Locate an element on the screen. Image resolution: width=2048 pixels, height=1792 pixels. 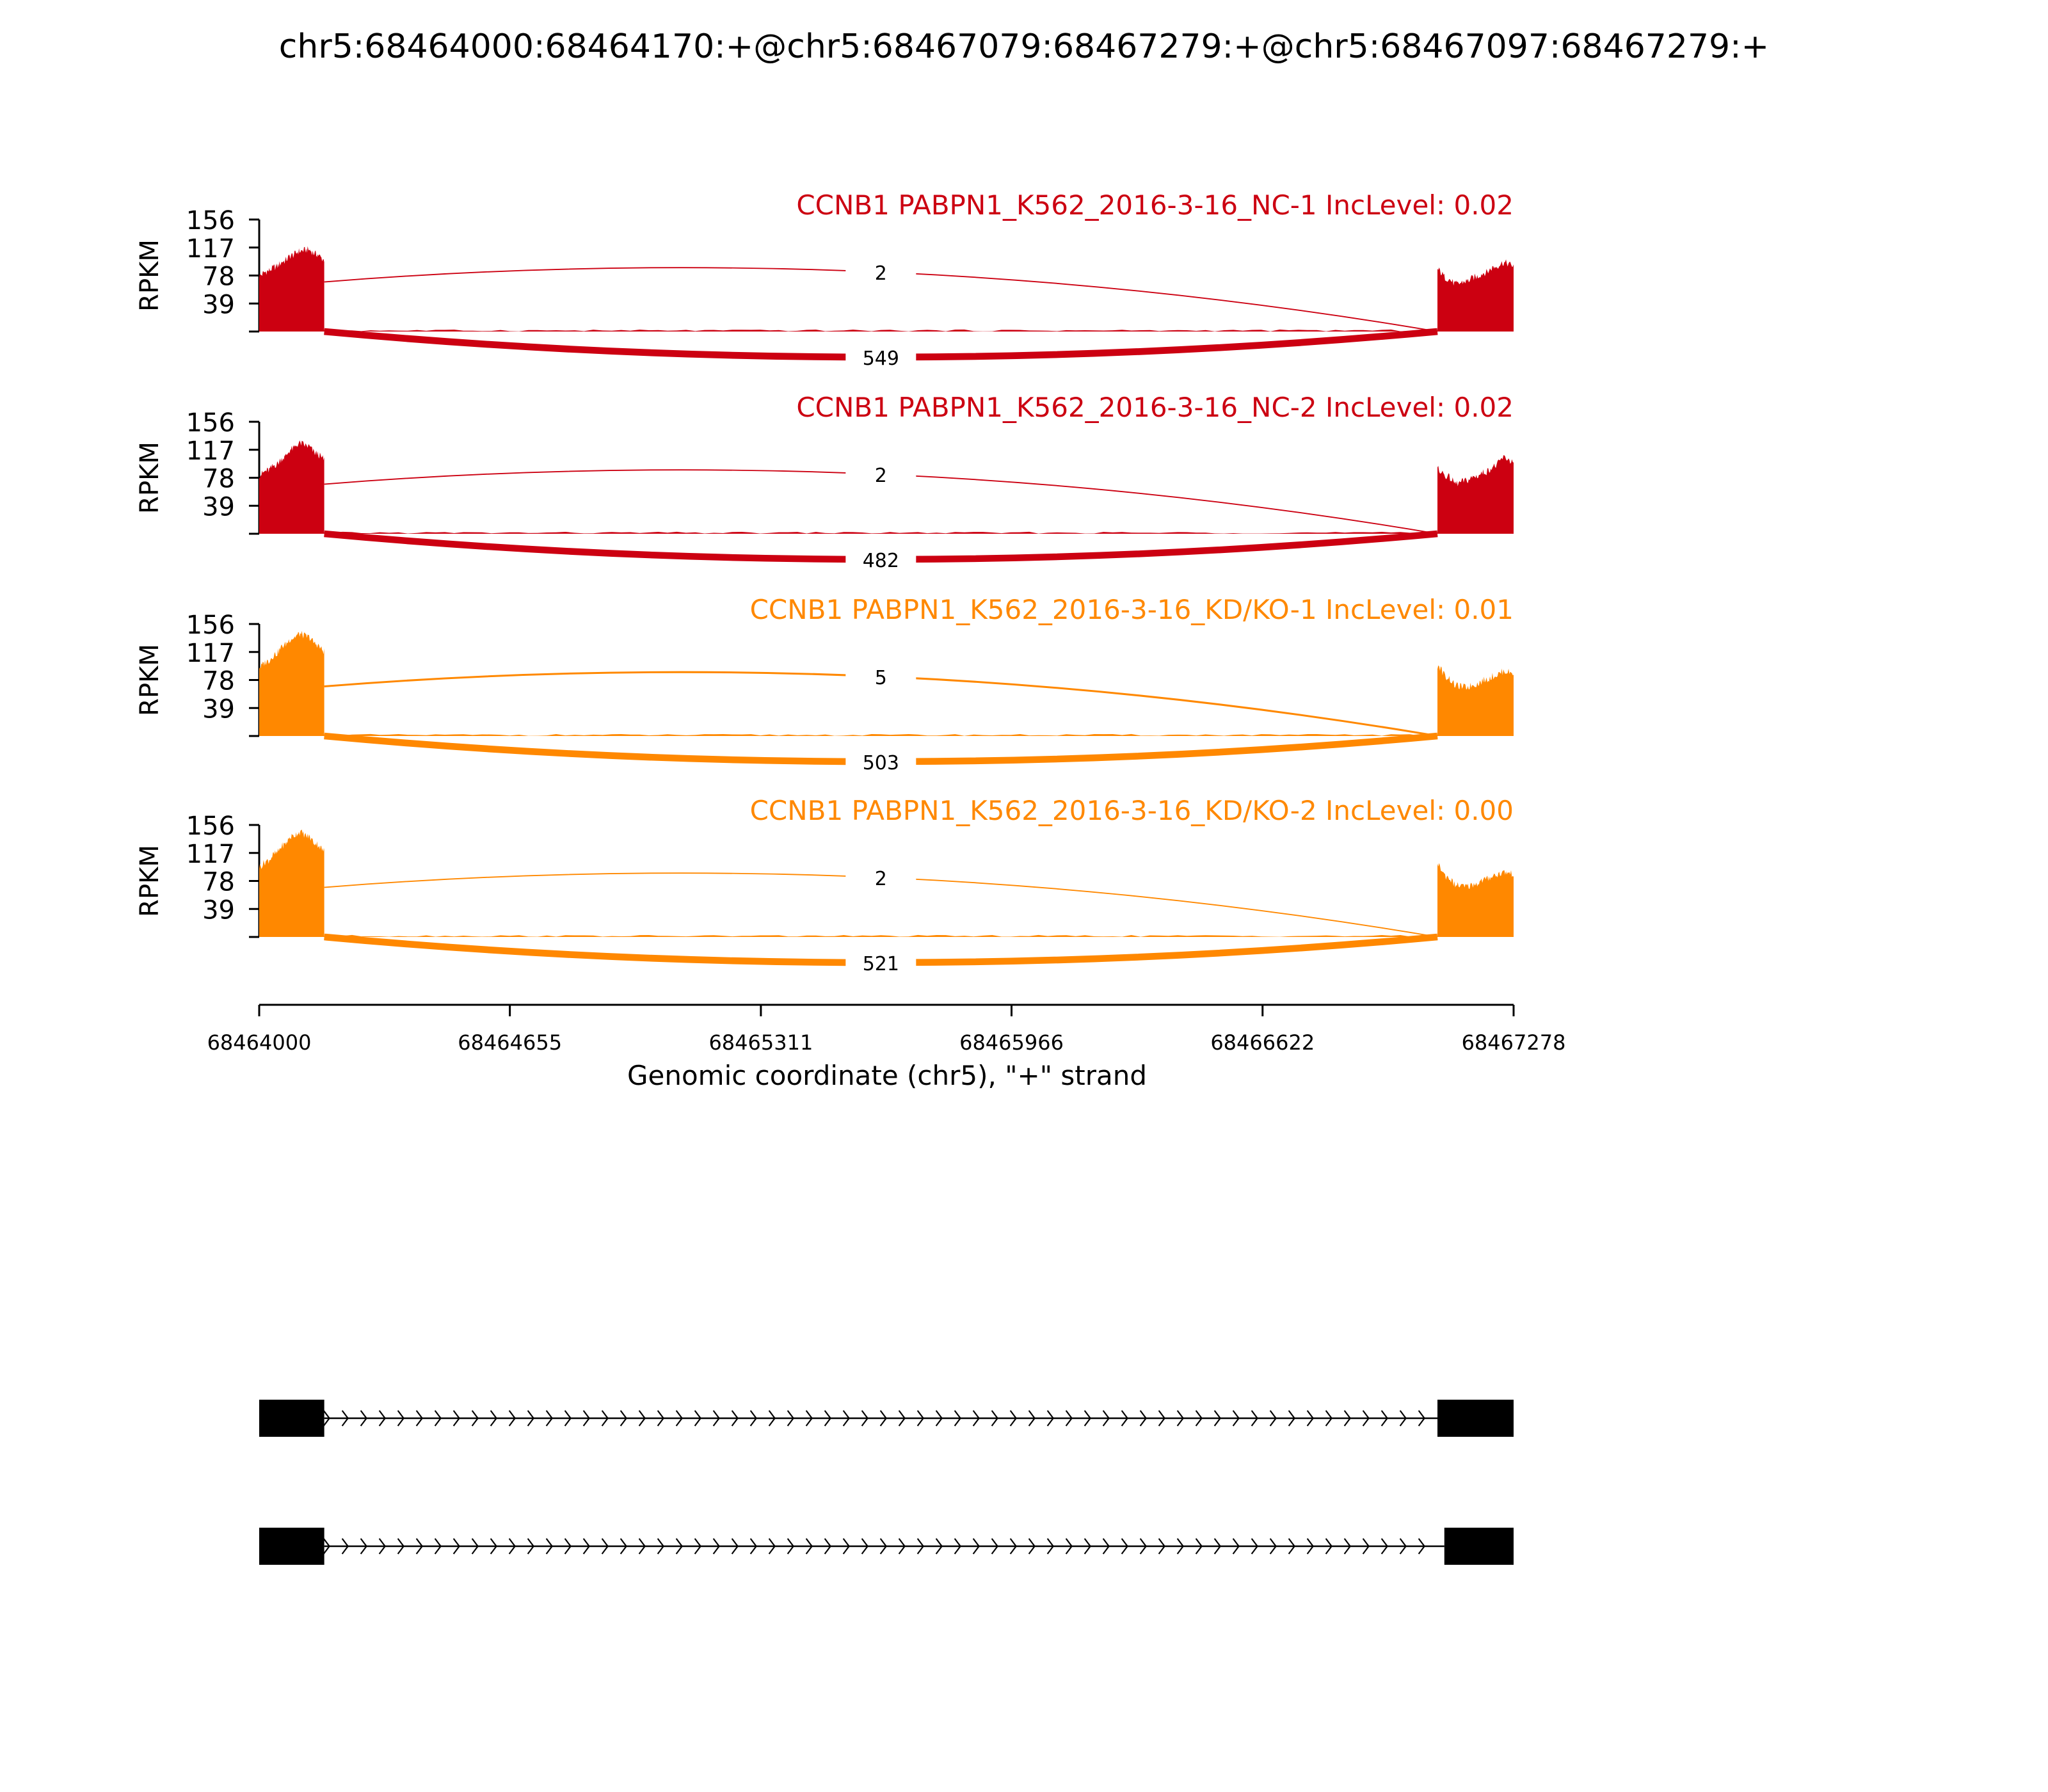
junction-count: 2 is located at coordinates (881, 879).